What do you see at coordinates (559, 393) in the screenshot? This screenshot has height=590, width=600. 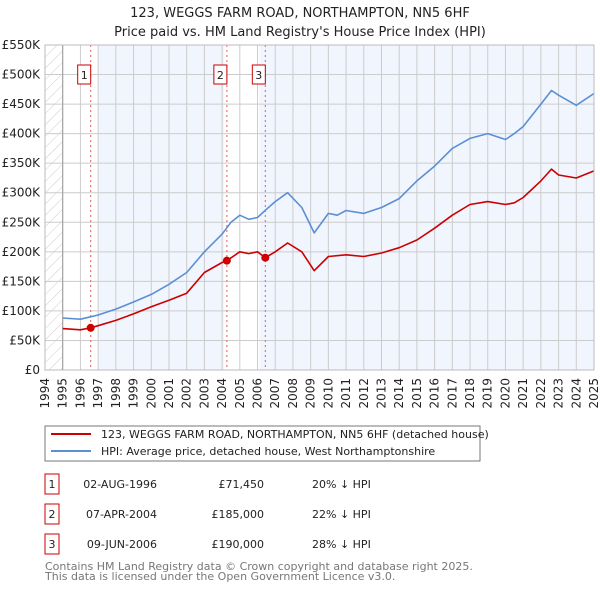 I see `x-tick-label: 2023` at bounding box center [559, 393].